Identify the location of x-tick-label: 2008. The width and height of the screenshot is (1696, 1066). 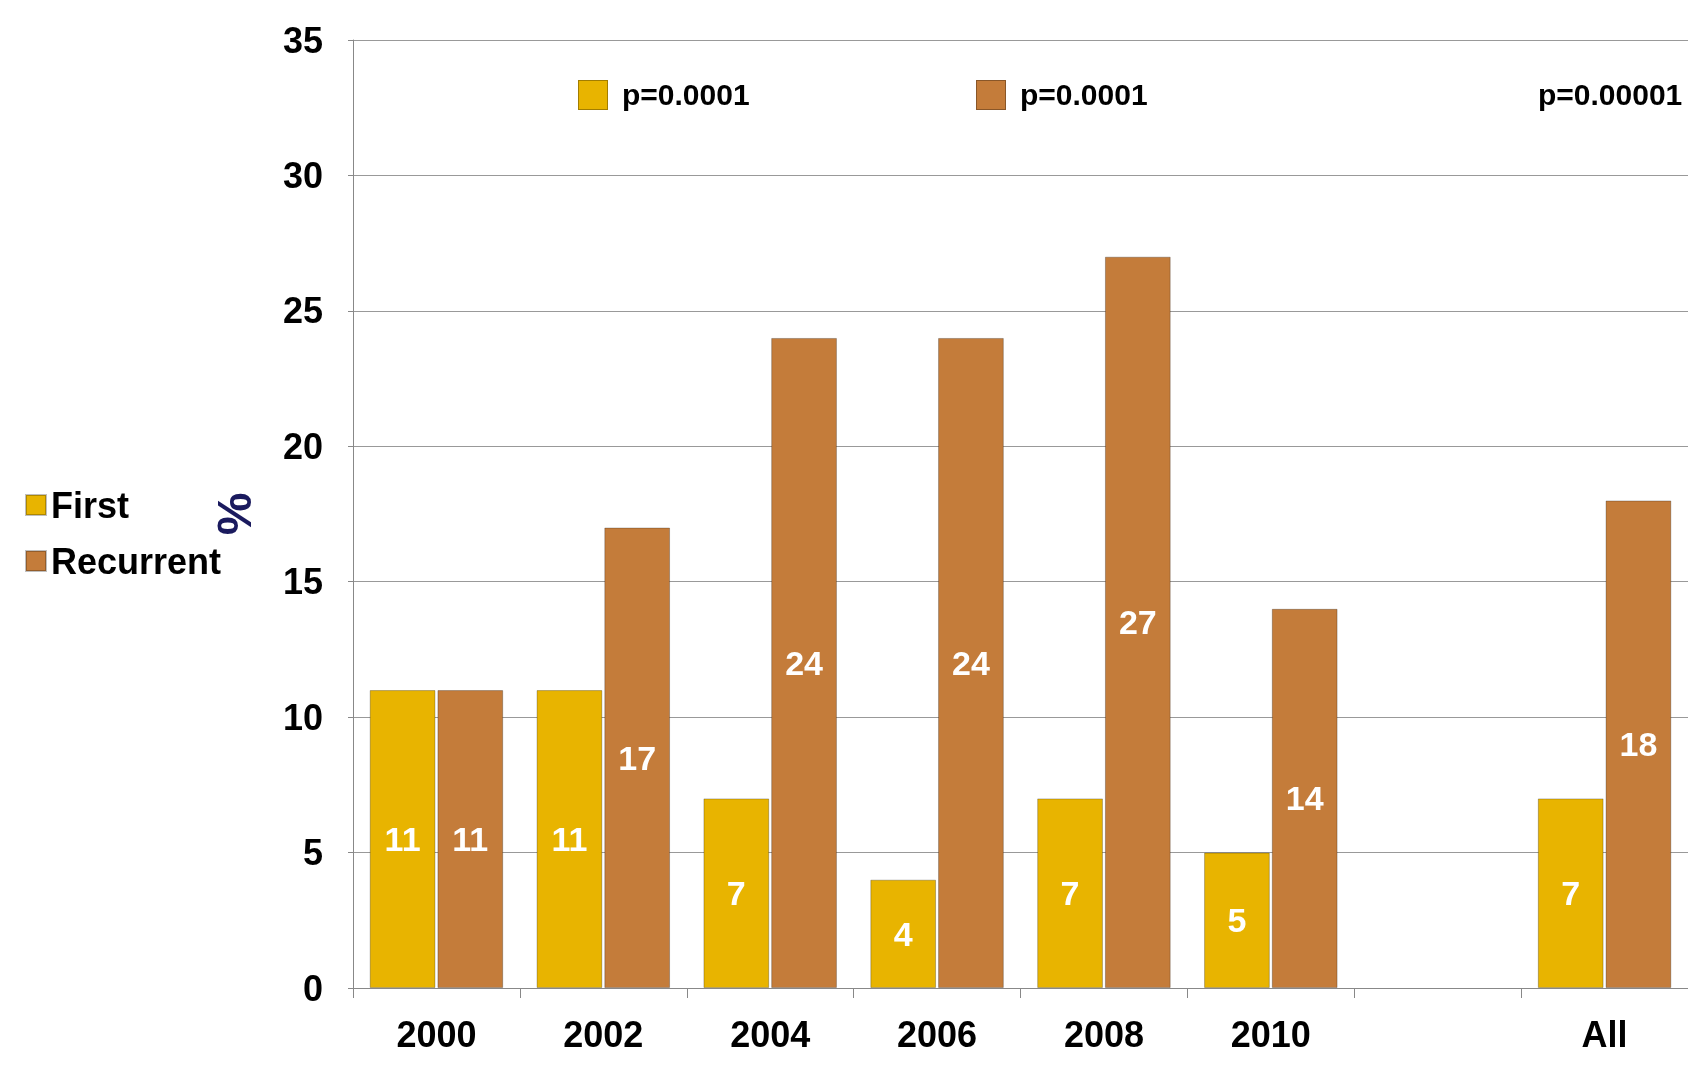
(1103, 1034).